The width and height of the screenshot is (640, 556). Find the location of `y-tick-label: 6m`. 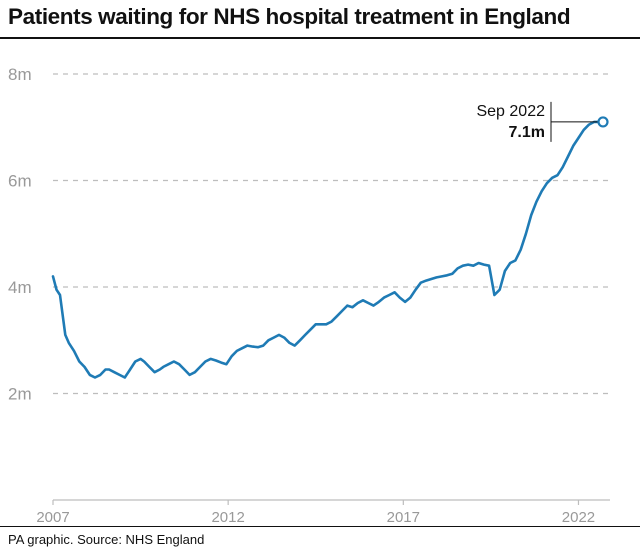

y-tick-label: 6m is located at coordinates (20, 181).